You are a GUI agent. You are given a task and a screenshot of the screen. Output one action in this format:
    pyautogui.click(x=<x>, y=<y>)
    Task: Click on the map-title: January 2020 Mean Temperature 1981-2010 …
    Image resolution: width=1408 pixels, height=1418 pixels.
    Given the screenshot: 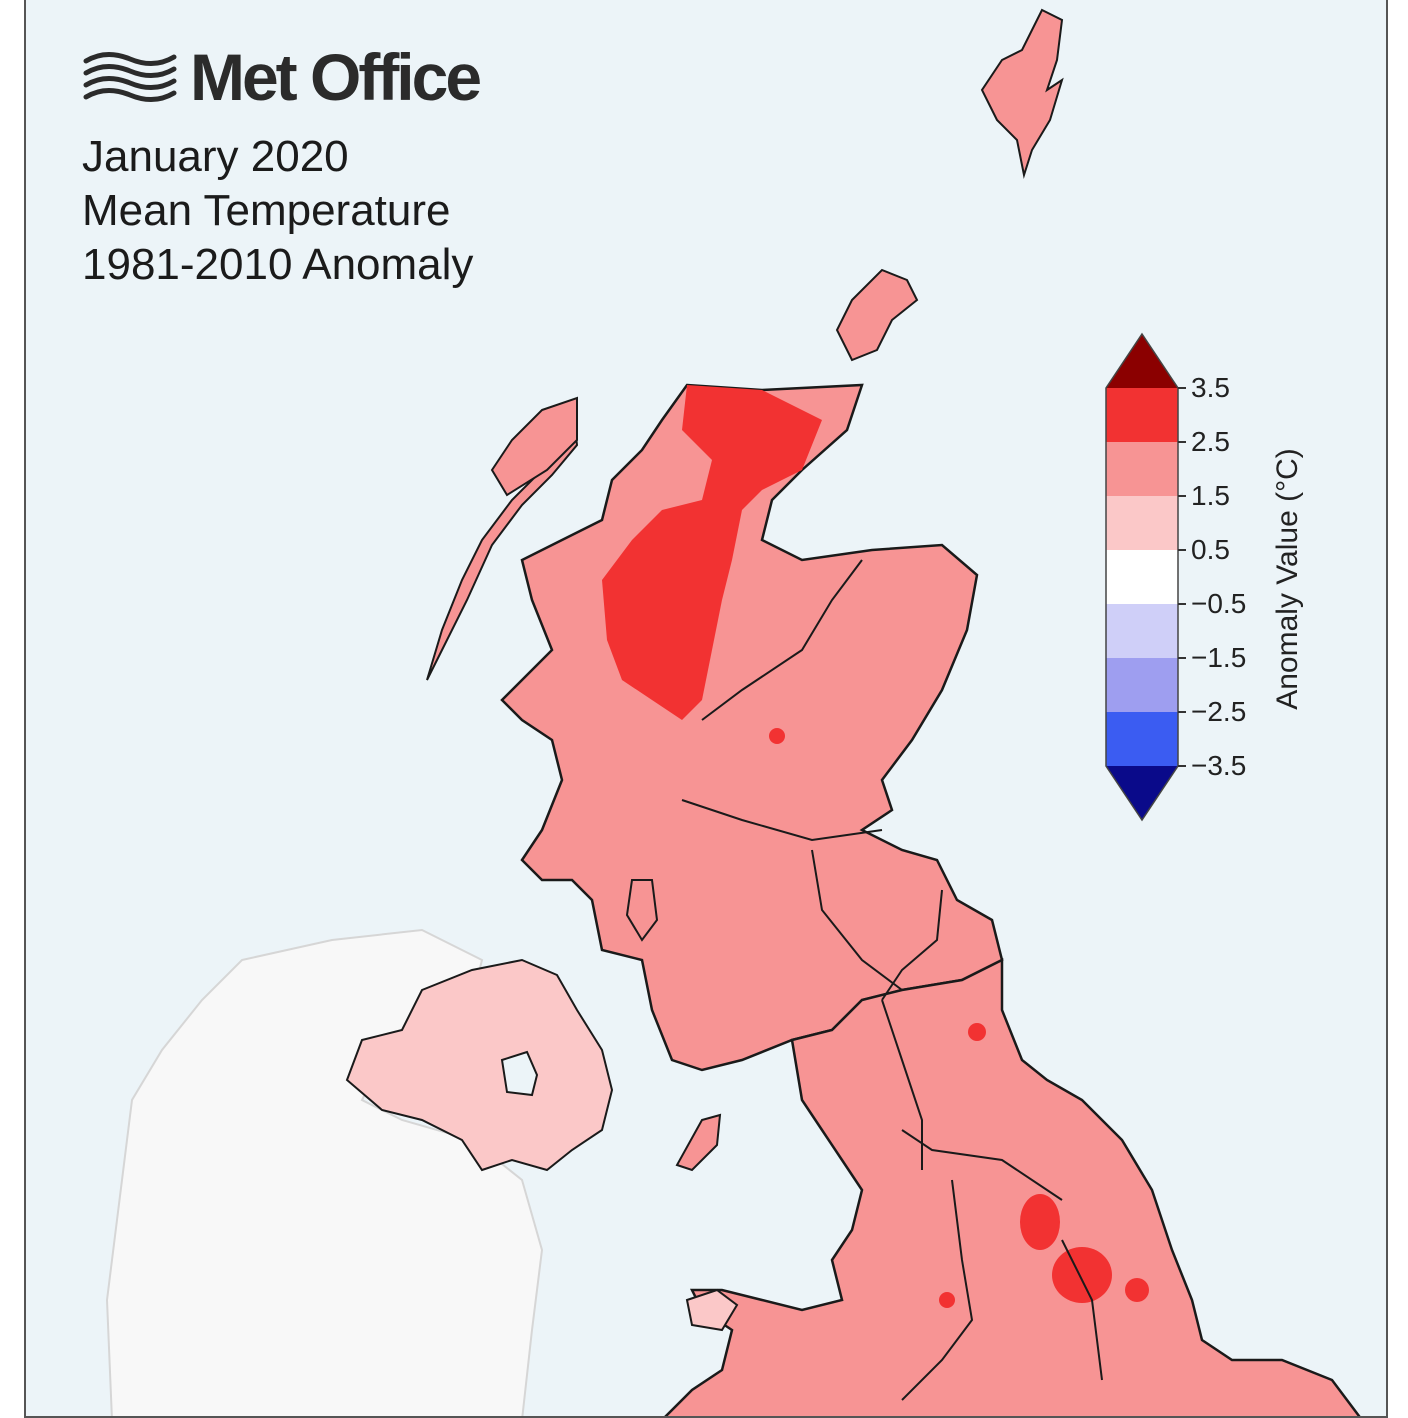 What is the action you would take?
    pyautogui.click(x=277, y=211)
    